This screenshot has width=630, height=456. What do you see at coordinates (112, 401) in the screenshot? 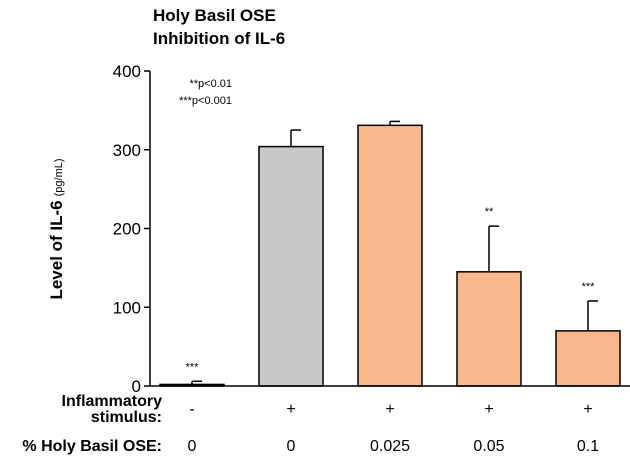
I see `table-row-1-label-line-1: Inflammatory` at bounding box center [112, 401].